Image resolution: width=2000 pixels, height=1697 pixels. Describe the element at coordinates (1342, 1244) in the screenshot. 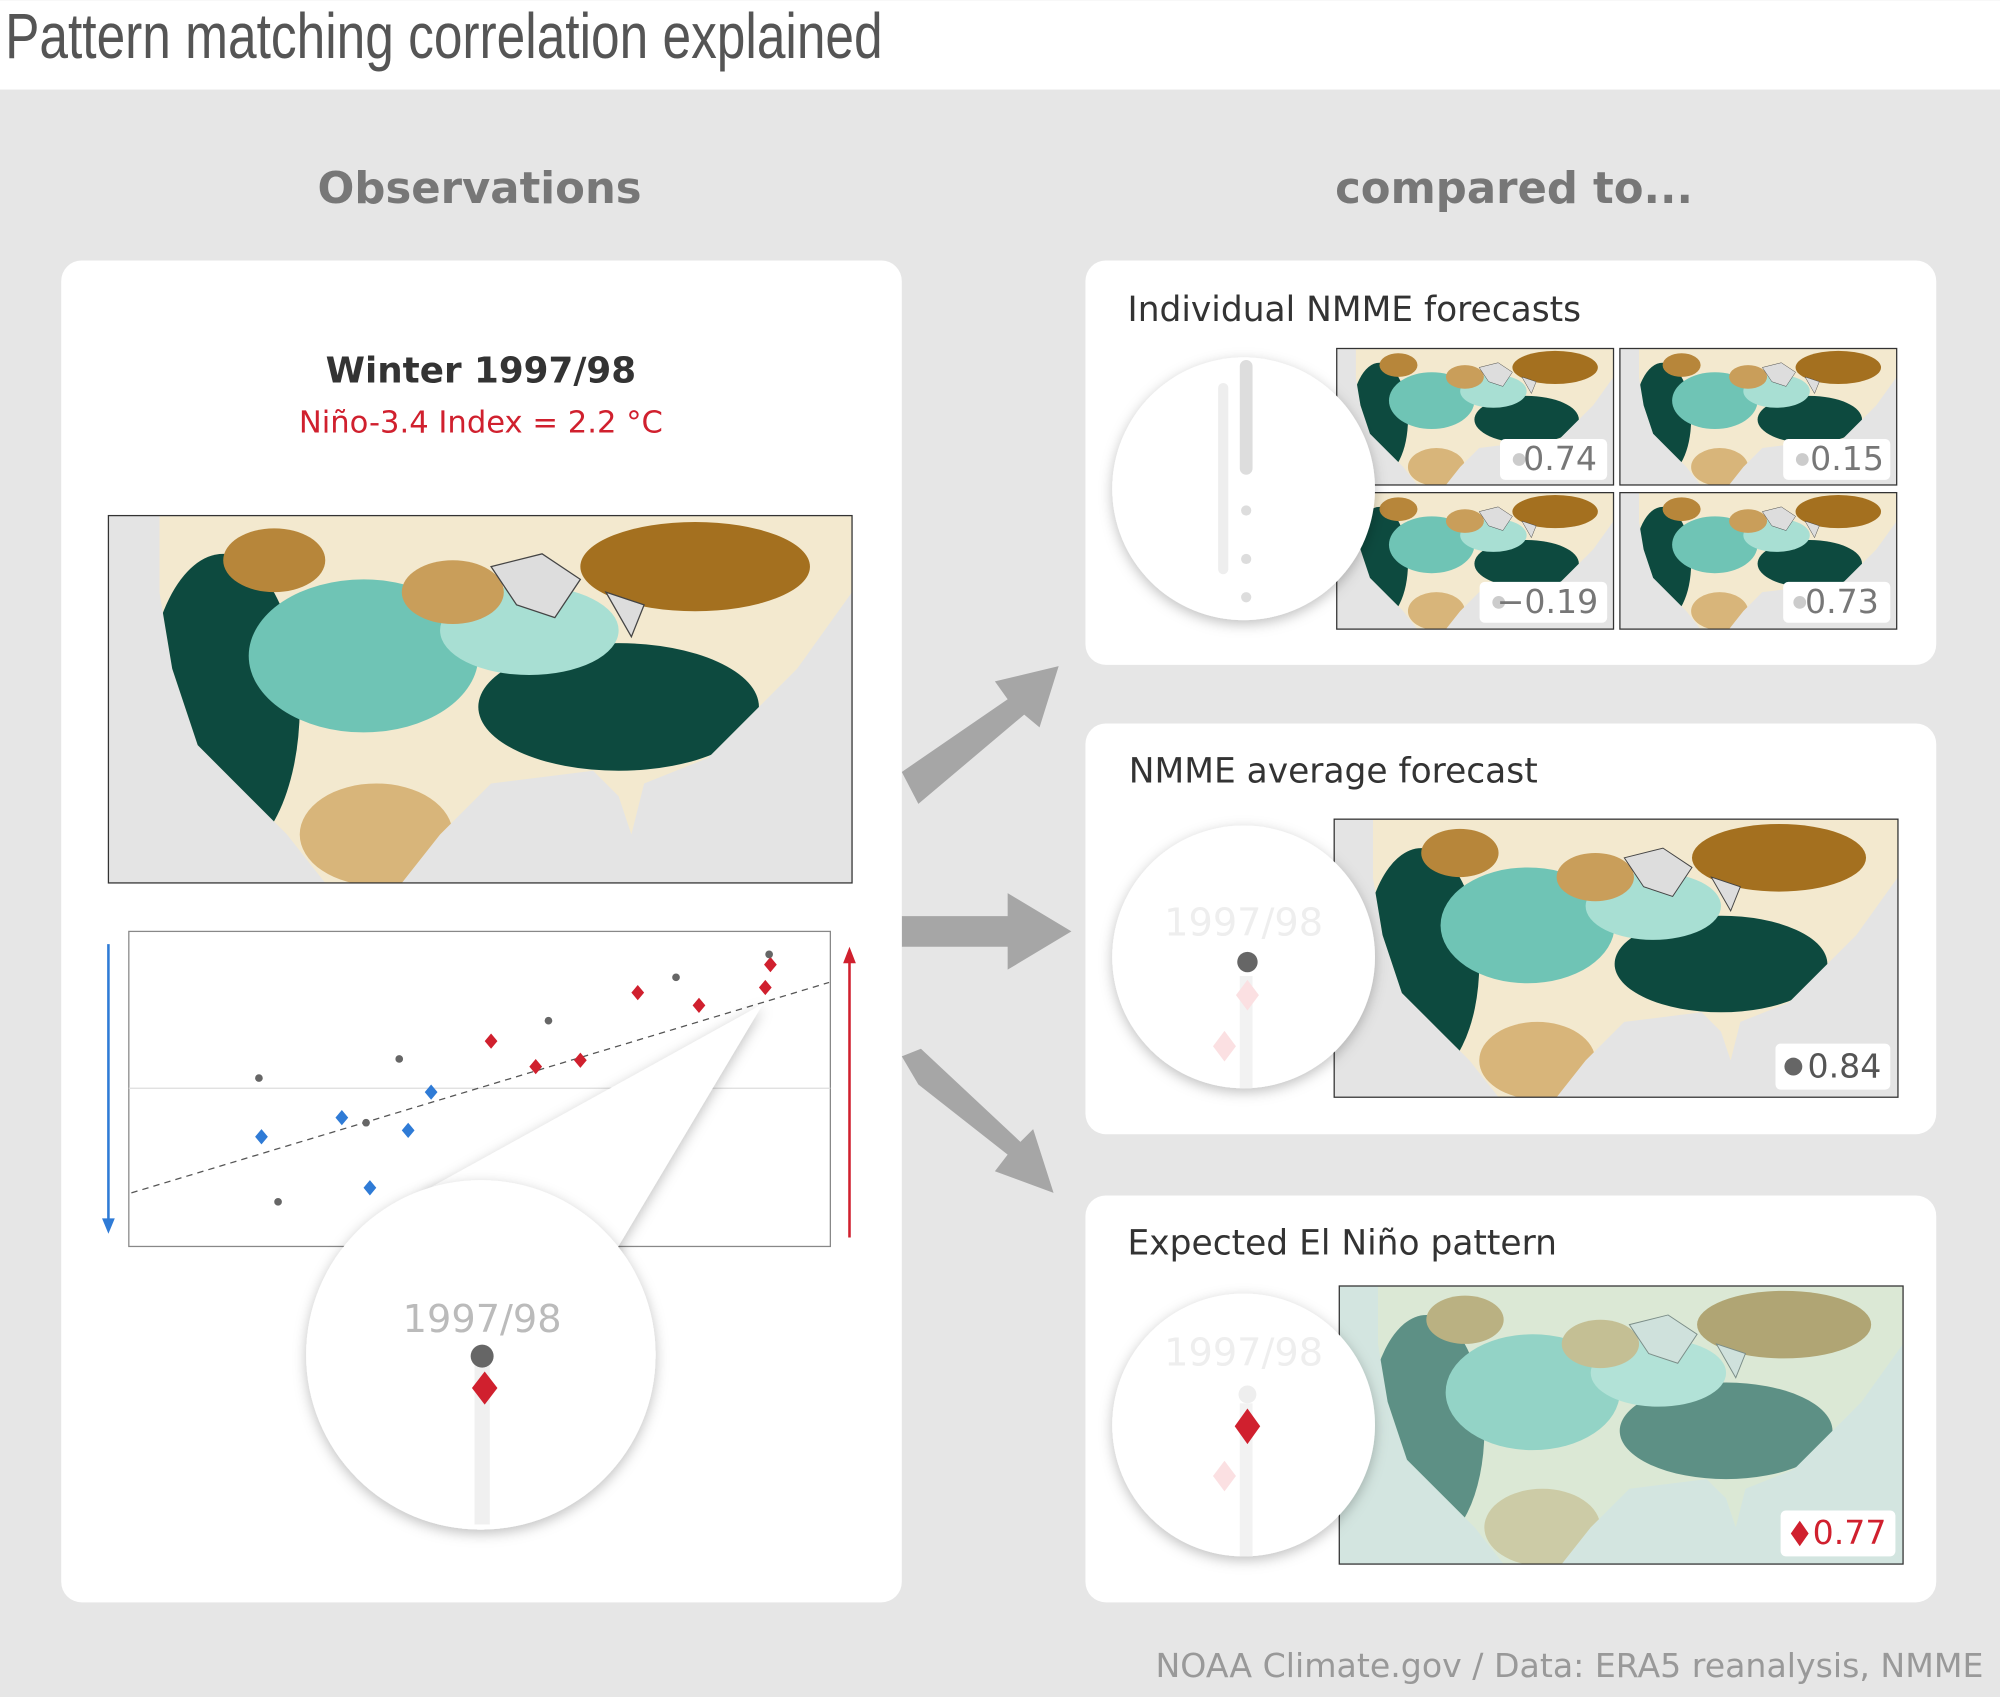

I see `panel-title: Expected El Niño pattern` at that location.